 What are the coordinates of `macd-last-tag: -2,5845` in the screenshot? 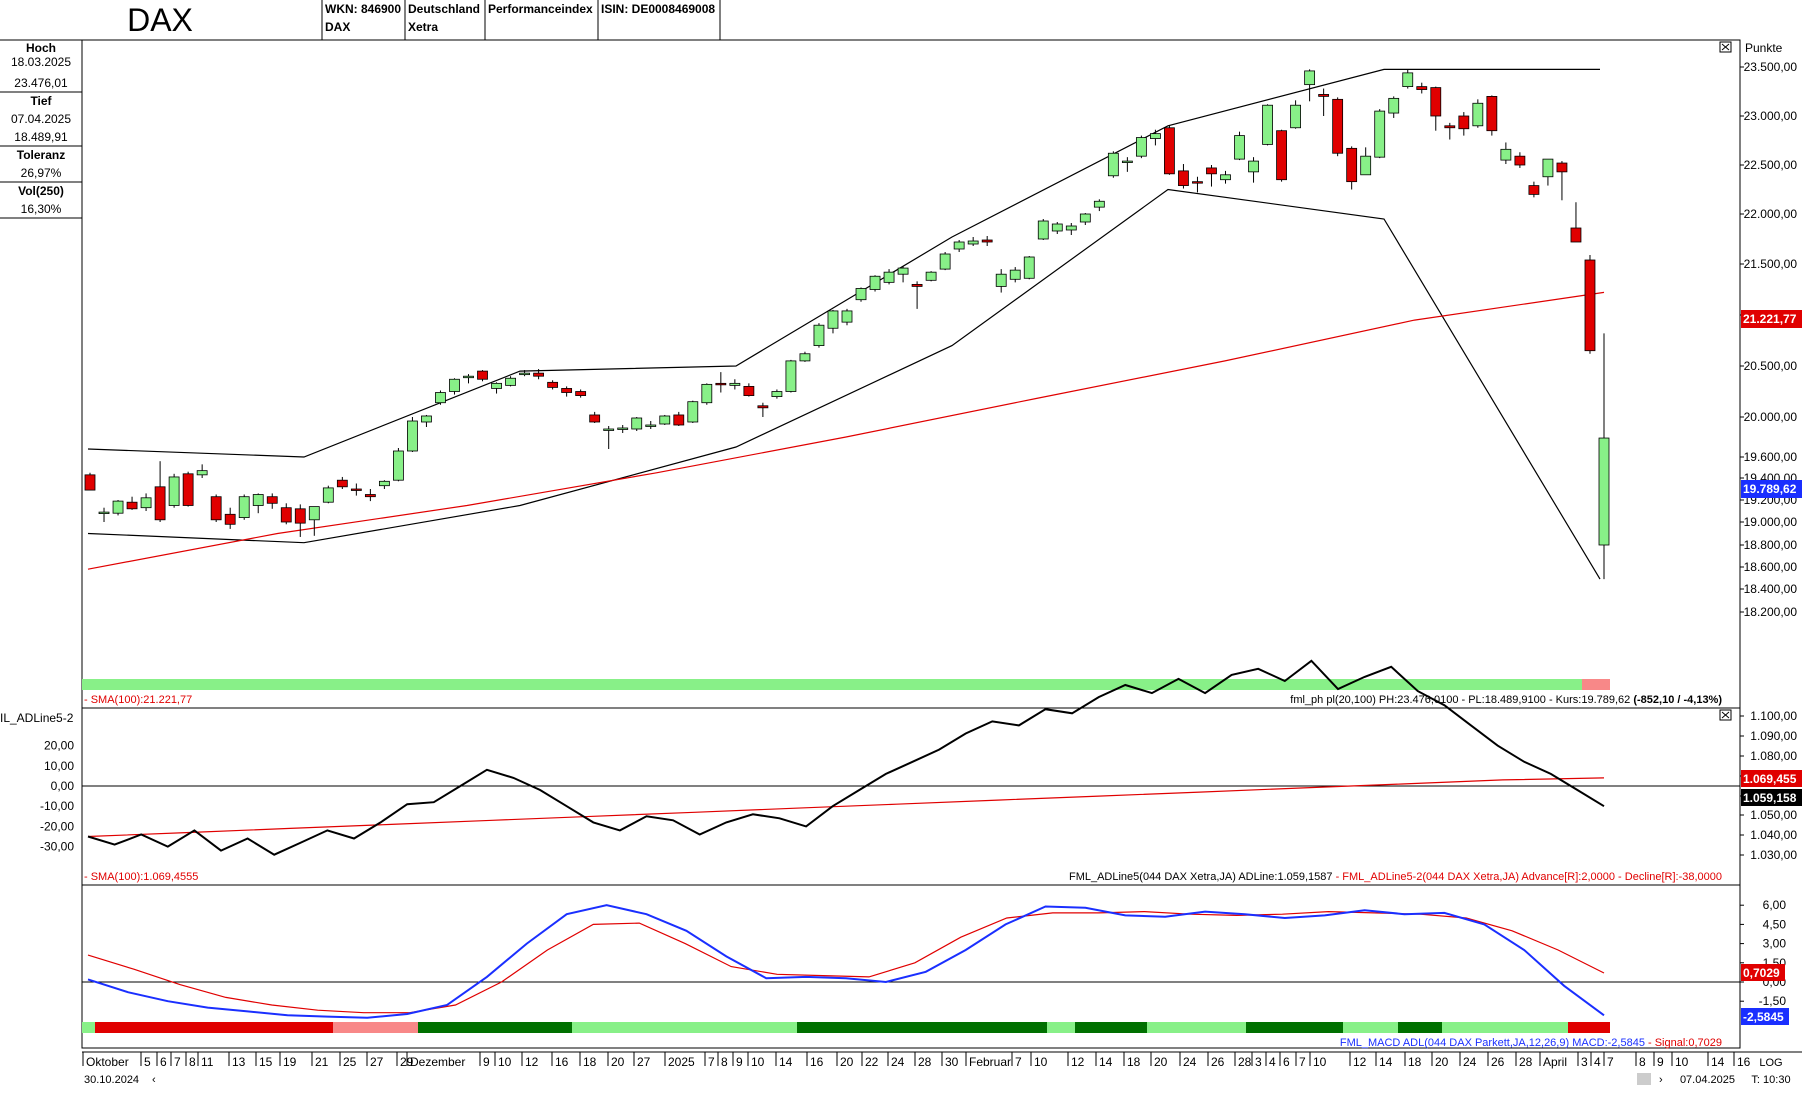 It's located at (1765, 1016).